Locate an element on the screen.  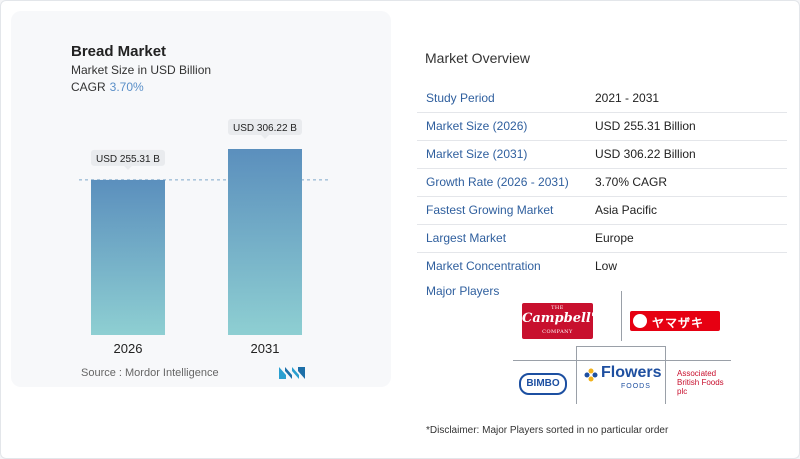
overview-label: Market Size (2031) is located at coordinates (477, 154).